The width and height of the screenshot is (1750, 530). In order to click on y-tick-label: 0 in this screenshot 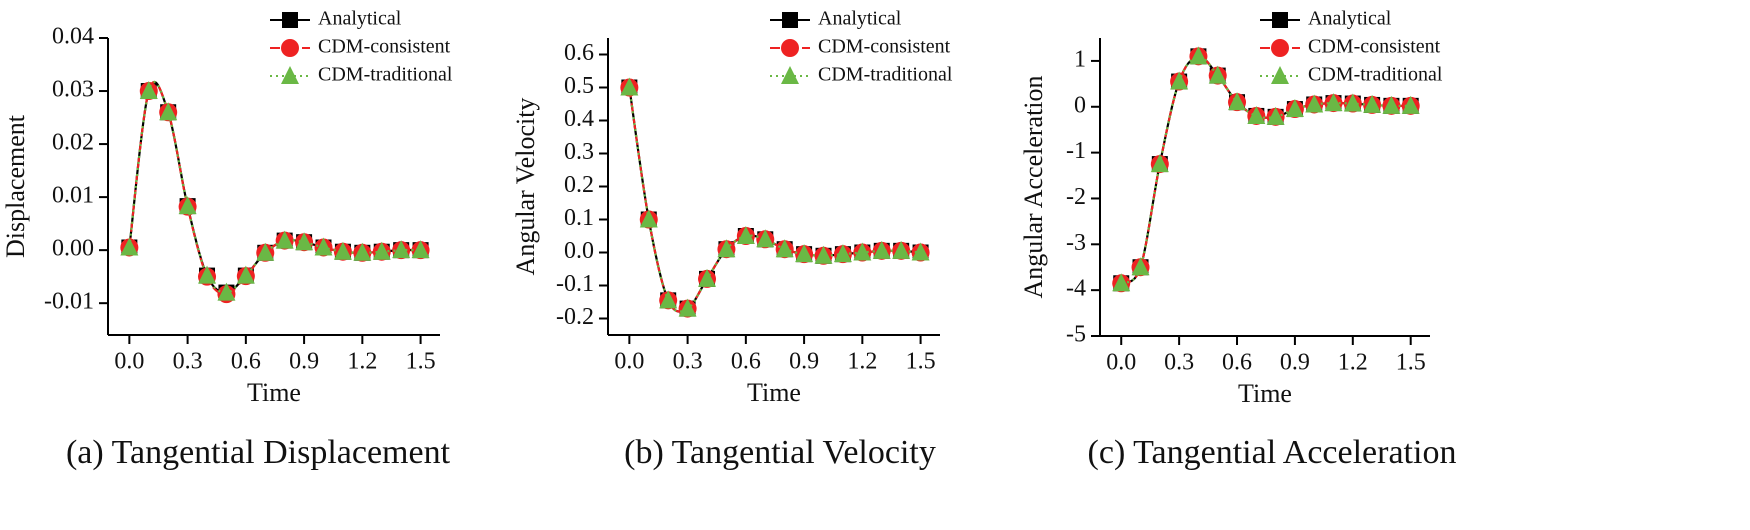, I will do `click(1080, 105)`.